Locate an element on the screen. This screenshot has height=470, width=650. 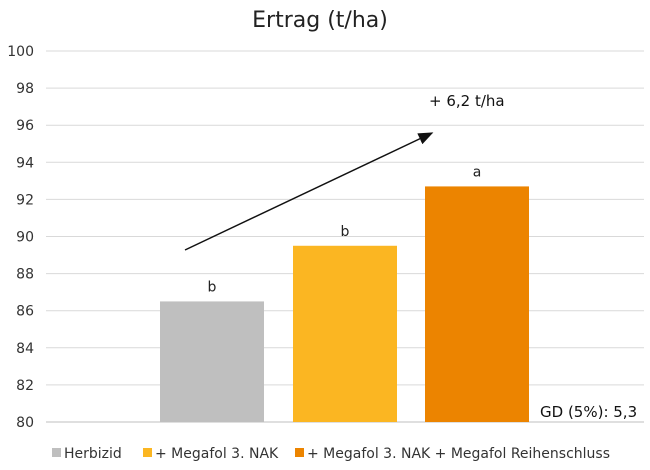
y-tick-label: 80 is located at coordinates (25, 423).